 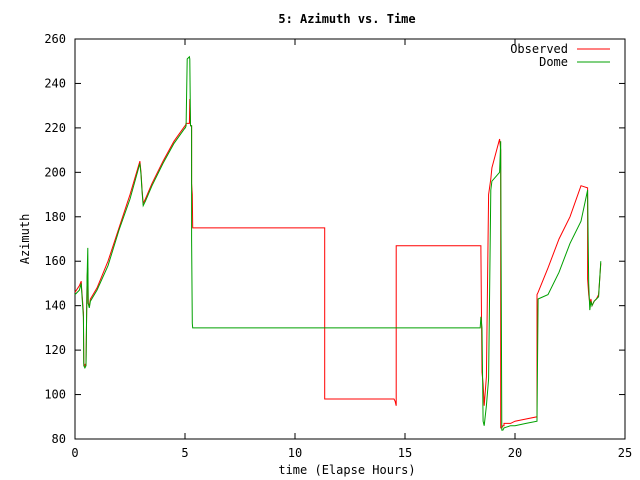 I want to click on y-tick-label: 100, so click(x=55, y=395).